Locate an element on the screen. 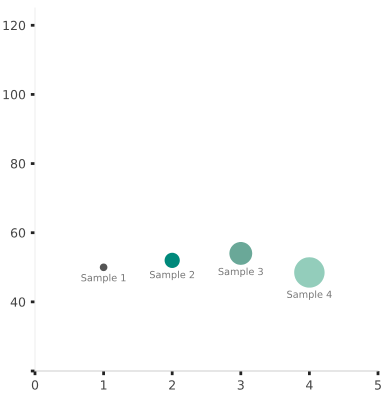  y-tick-label: 100 is located at coordinates (14, 95).